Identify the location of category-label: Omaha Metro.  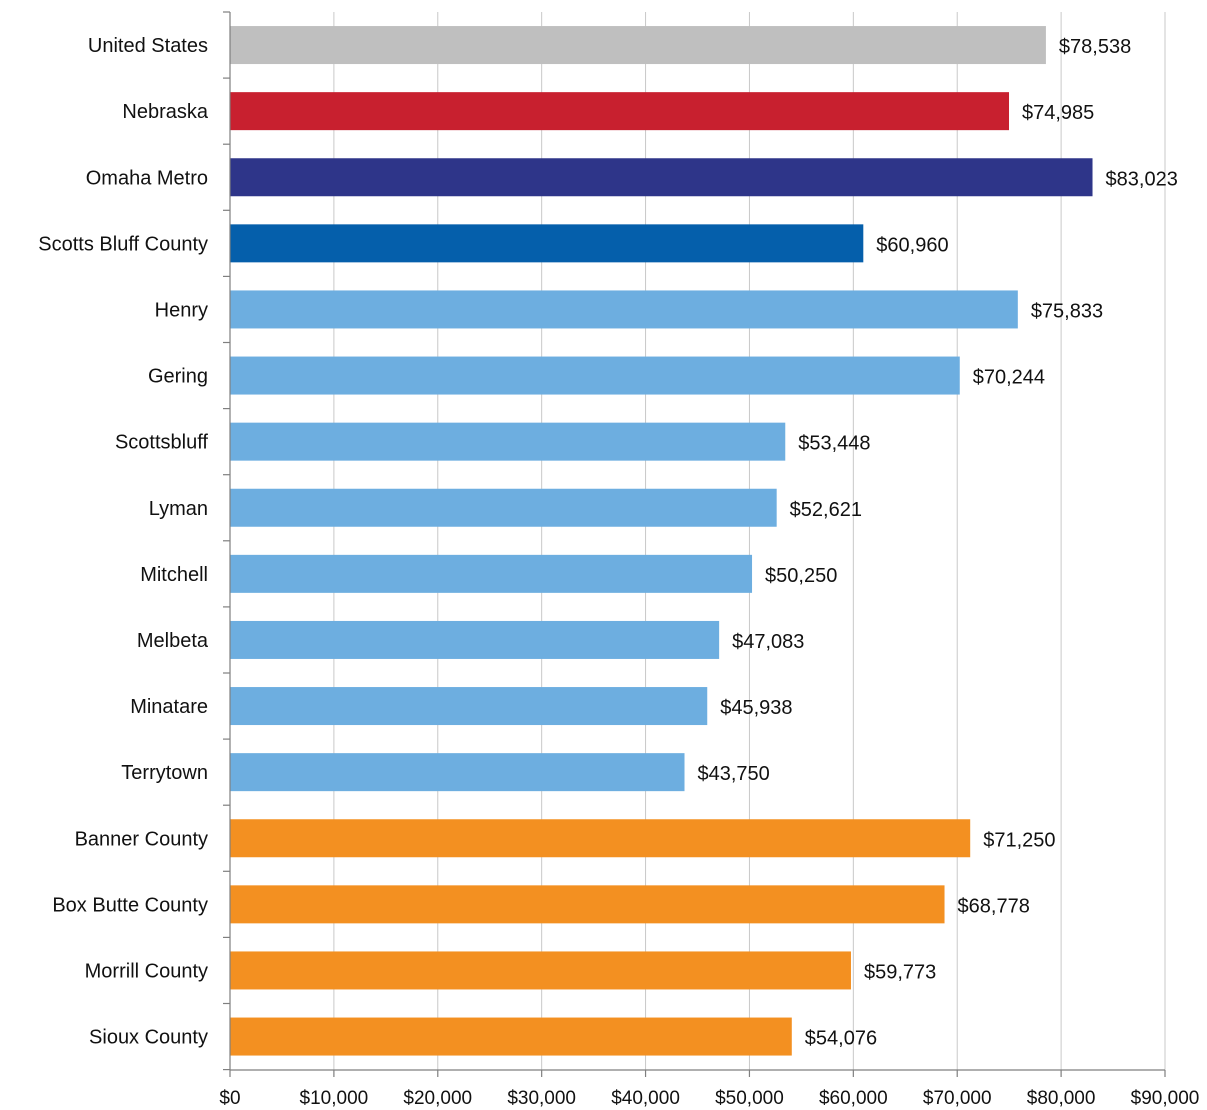
(147, 178).